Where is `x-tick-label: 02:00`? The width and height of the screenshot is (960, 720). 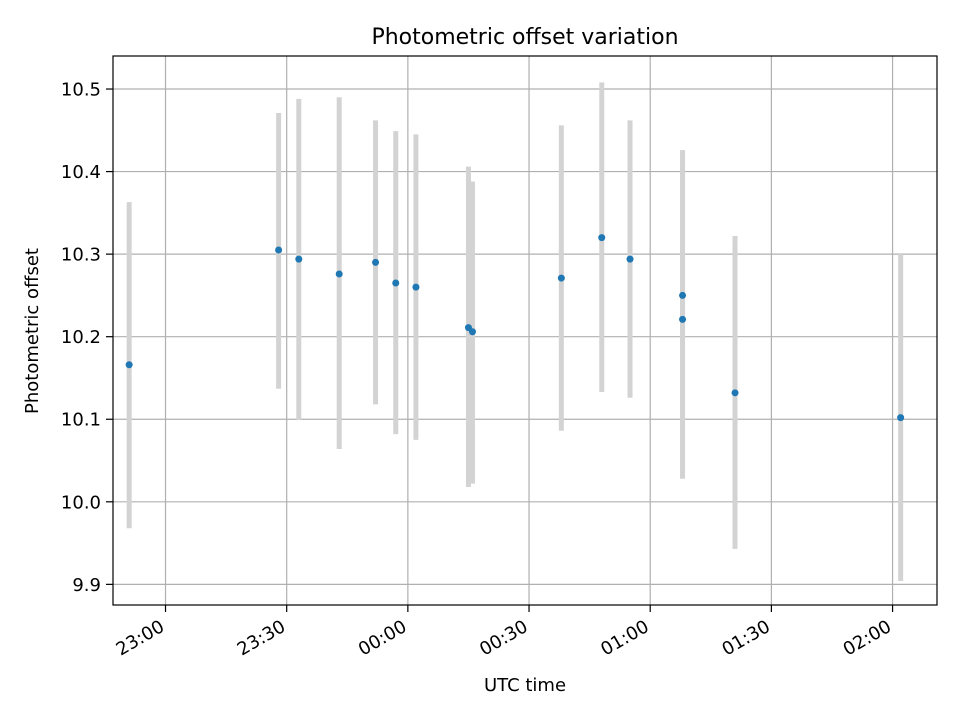 x-tick-label: 02:00 is located at coordinates (867, 638).